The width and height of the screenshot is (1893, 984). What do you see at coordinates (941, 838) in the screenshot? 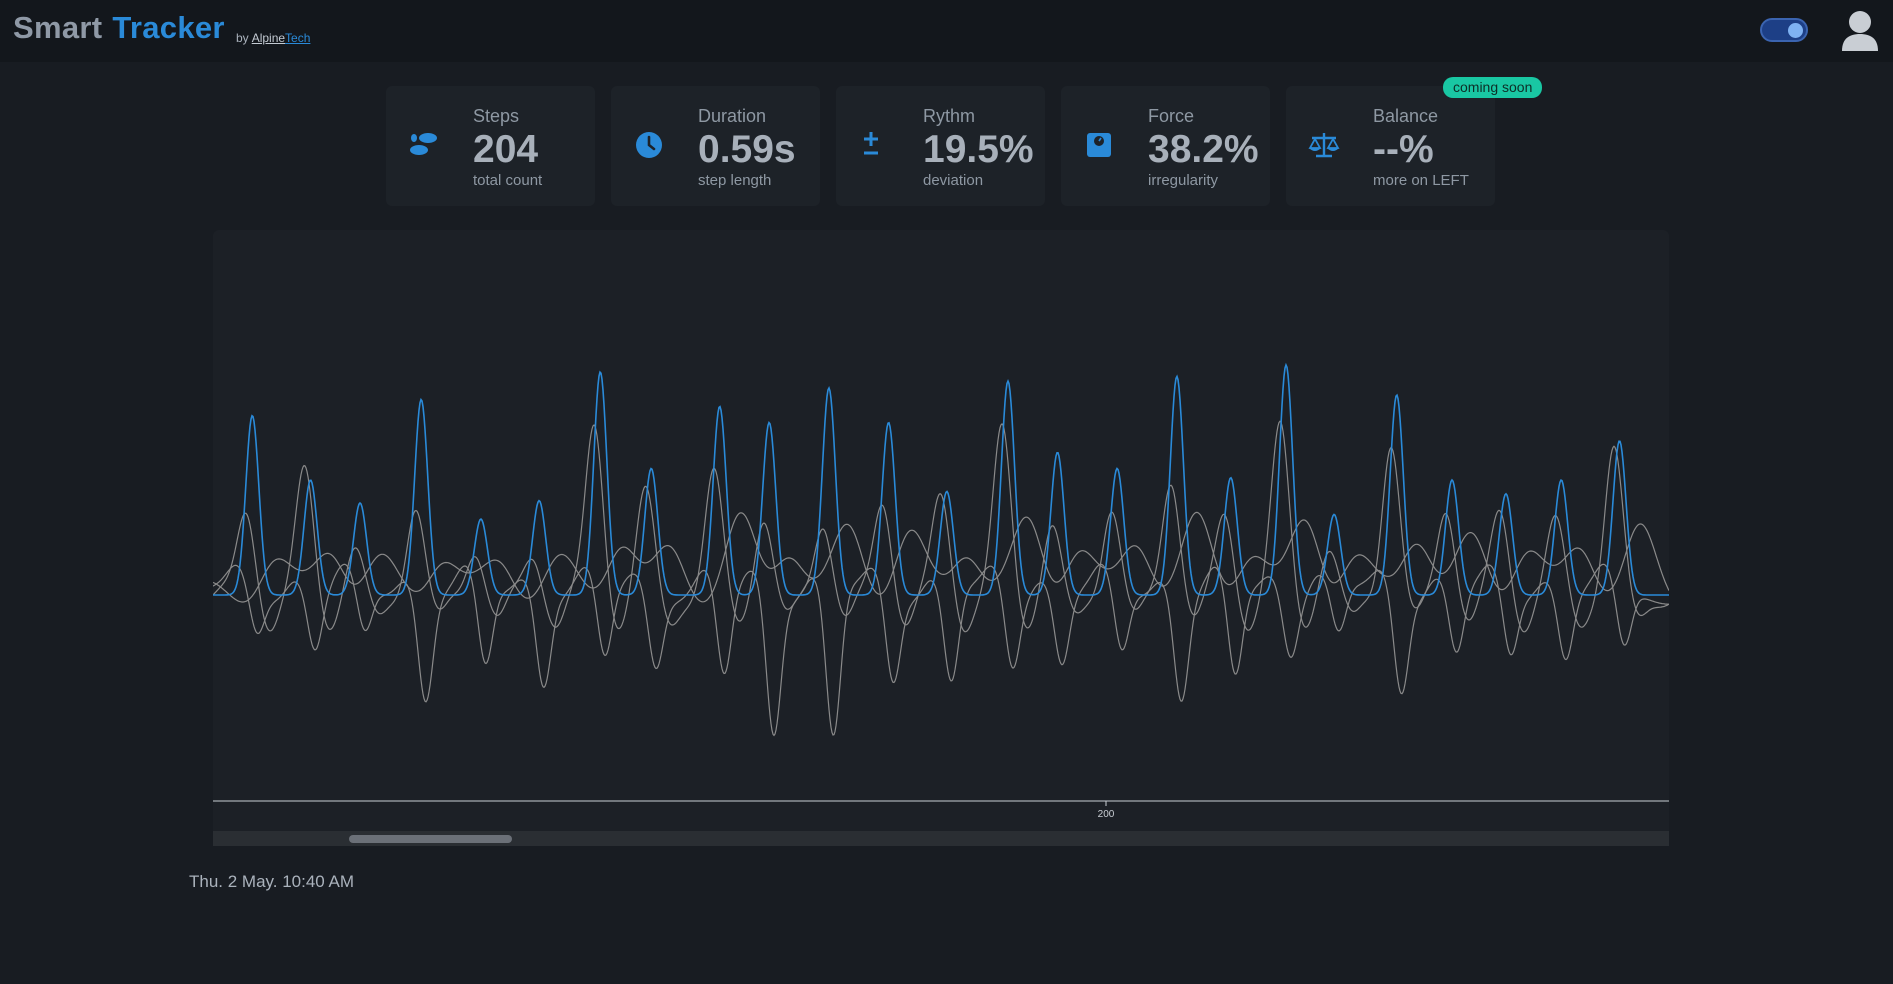
I see `chart-scrollbar` at bounding box center [941, 838].